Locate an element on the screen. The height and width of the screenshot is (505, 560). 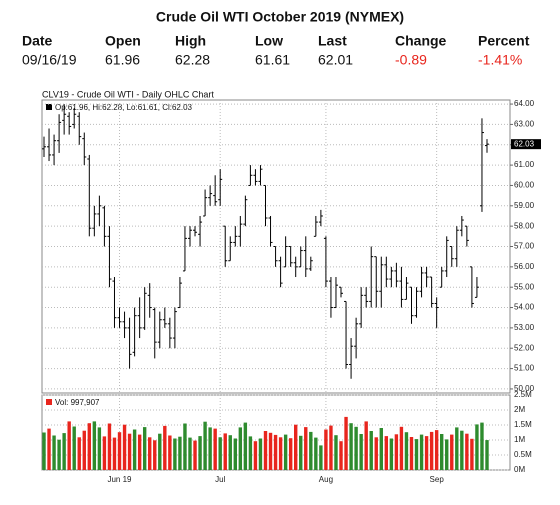
last-price-tag is located at coordinates (526, 144).